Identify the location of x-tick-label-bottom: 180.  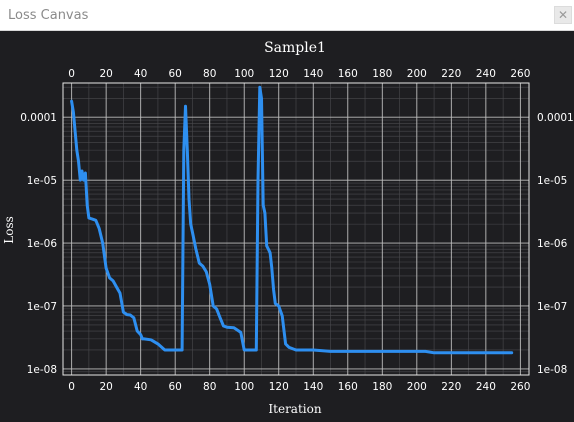
(382, 387).